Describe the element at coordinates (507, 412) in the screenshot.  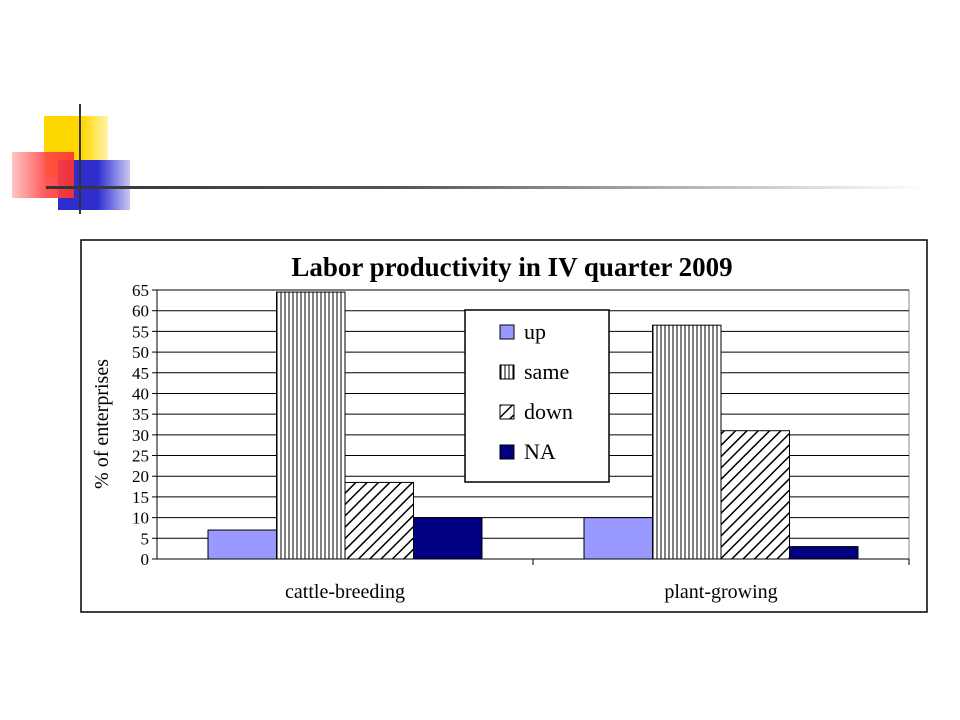
I see `legend-swatch-down` at that location.